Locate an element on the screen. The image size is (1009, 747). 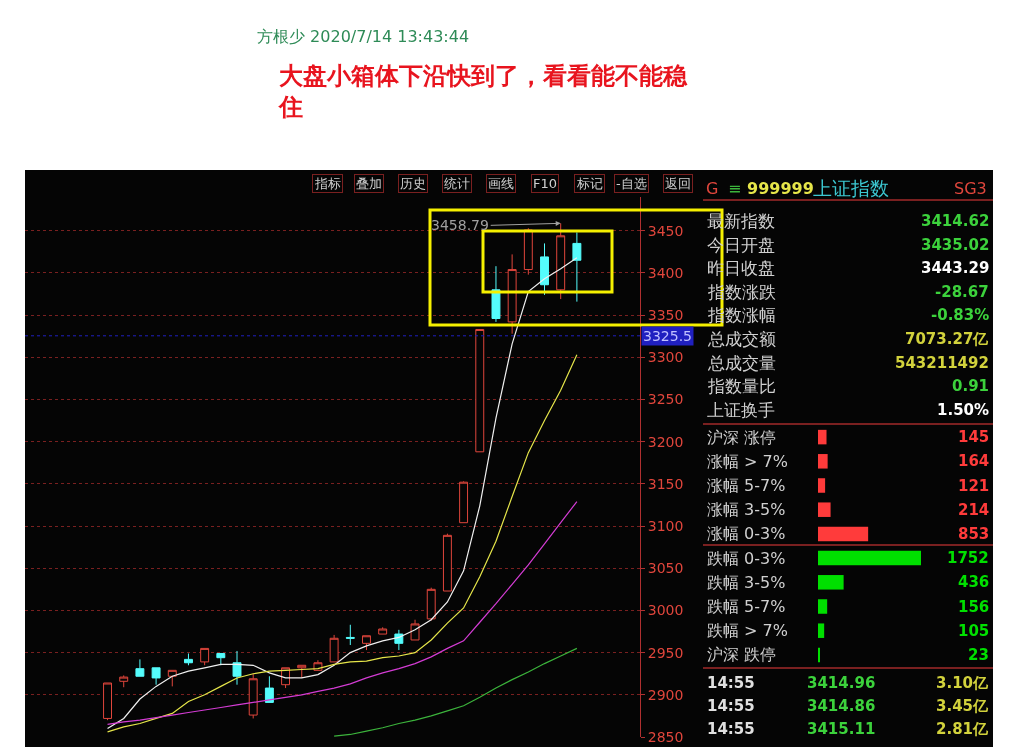
y-tick-label: 涨幅 5-7% is located at coordinates (746, 485).